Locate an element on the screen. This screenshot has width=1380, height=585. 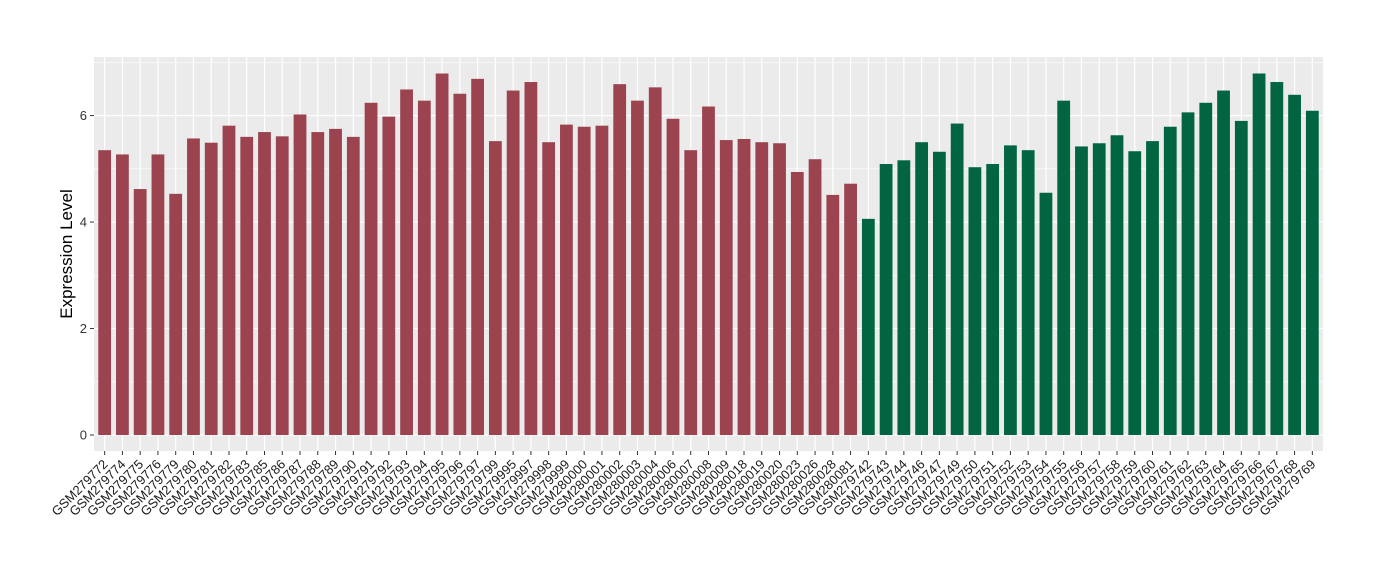
bar-GSM279758 is located at coordinates (1117, 285).